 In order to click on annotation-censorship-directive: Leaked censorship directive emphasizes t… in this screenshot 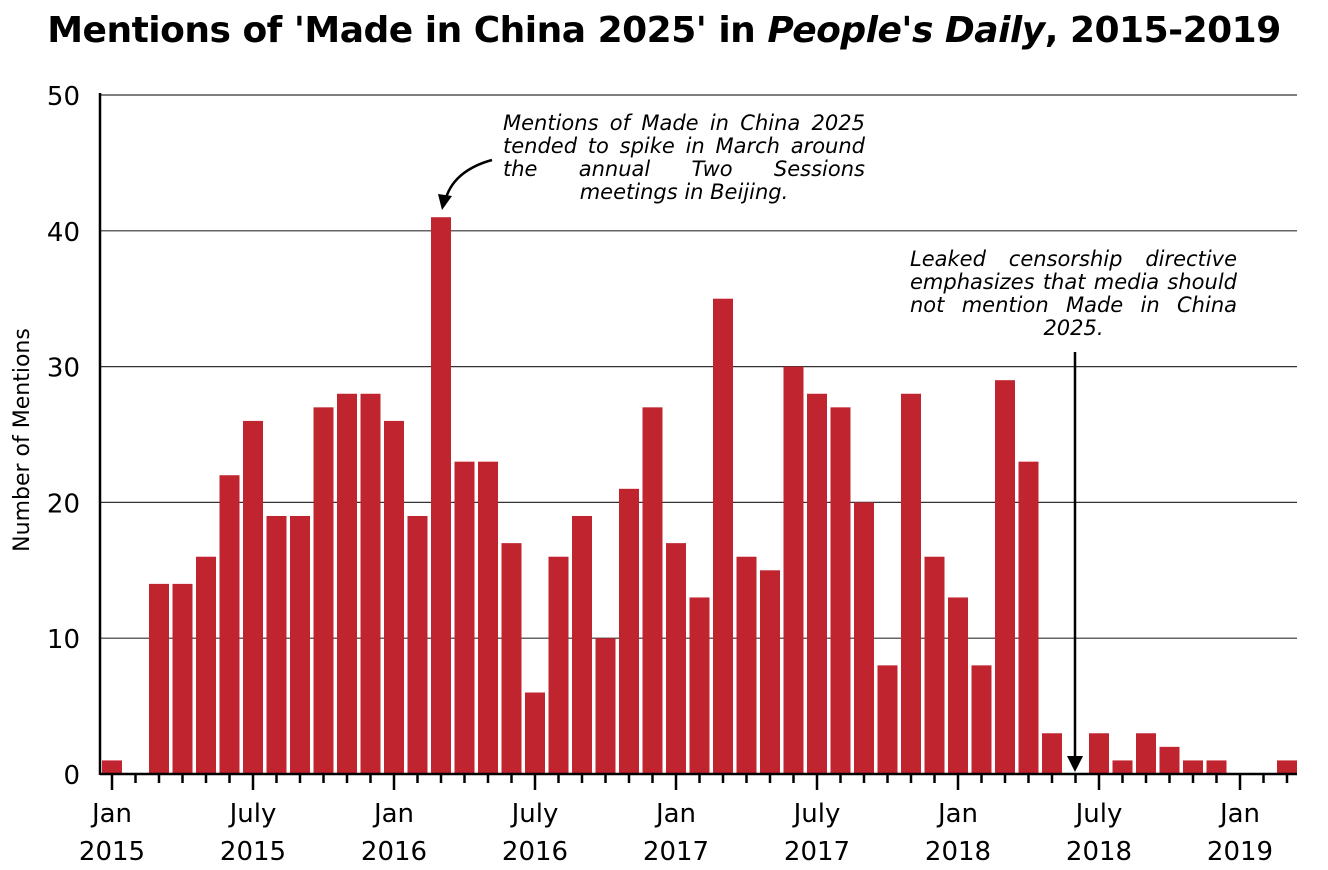, I will do `click(1073, 293)`.